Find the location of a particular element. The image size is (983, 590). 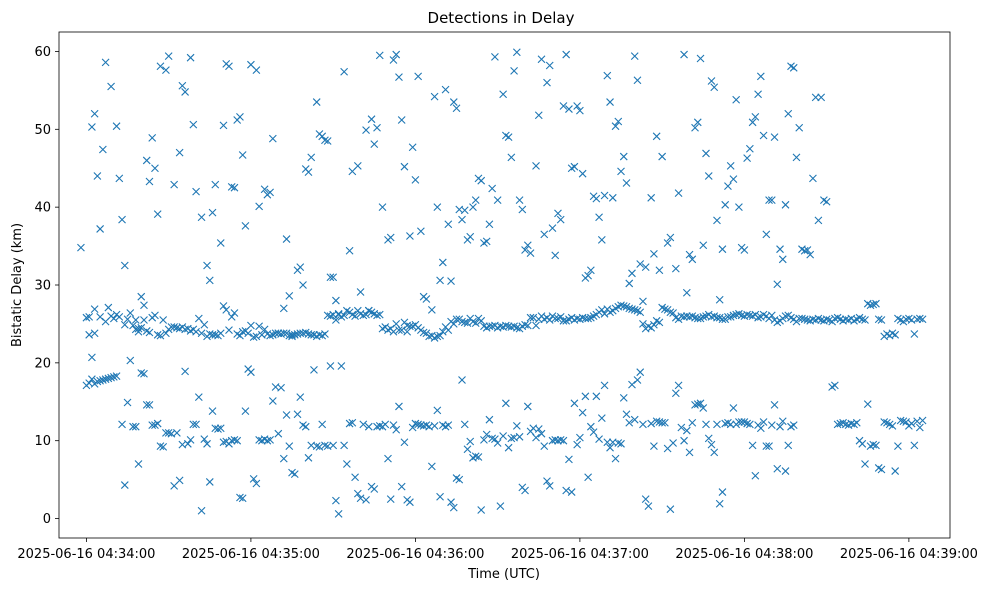

y-tick-label: 40 is located at coordinates (42, 208).